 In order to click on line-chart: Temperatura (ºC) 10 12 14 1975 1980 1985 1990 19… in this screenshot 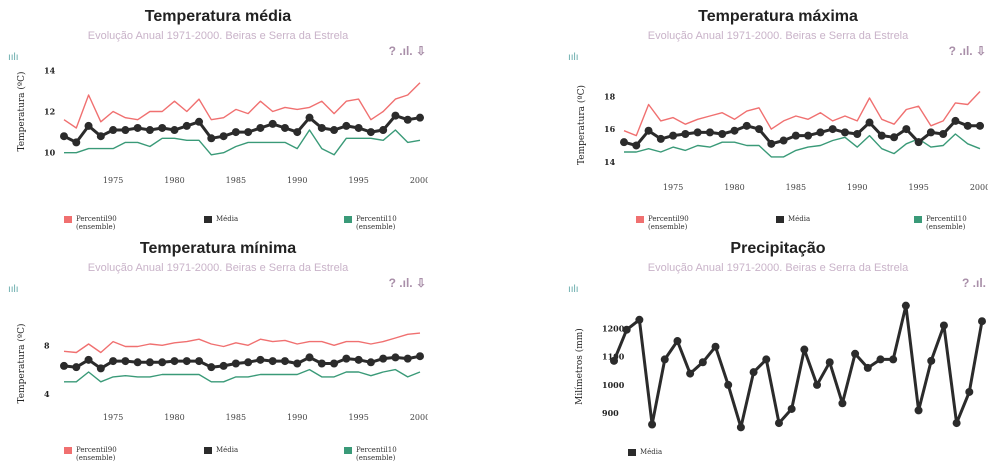, I will do `click(222, 125)`.